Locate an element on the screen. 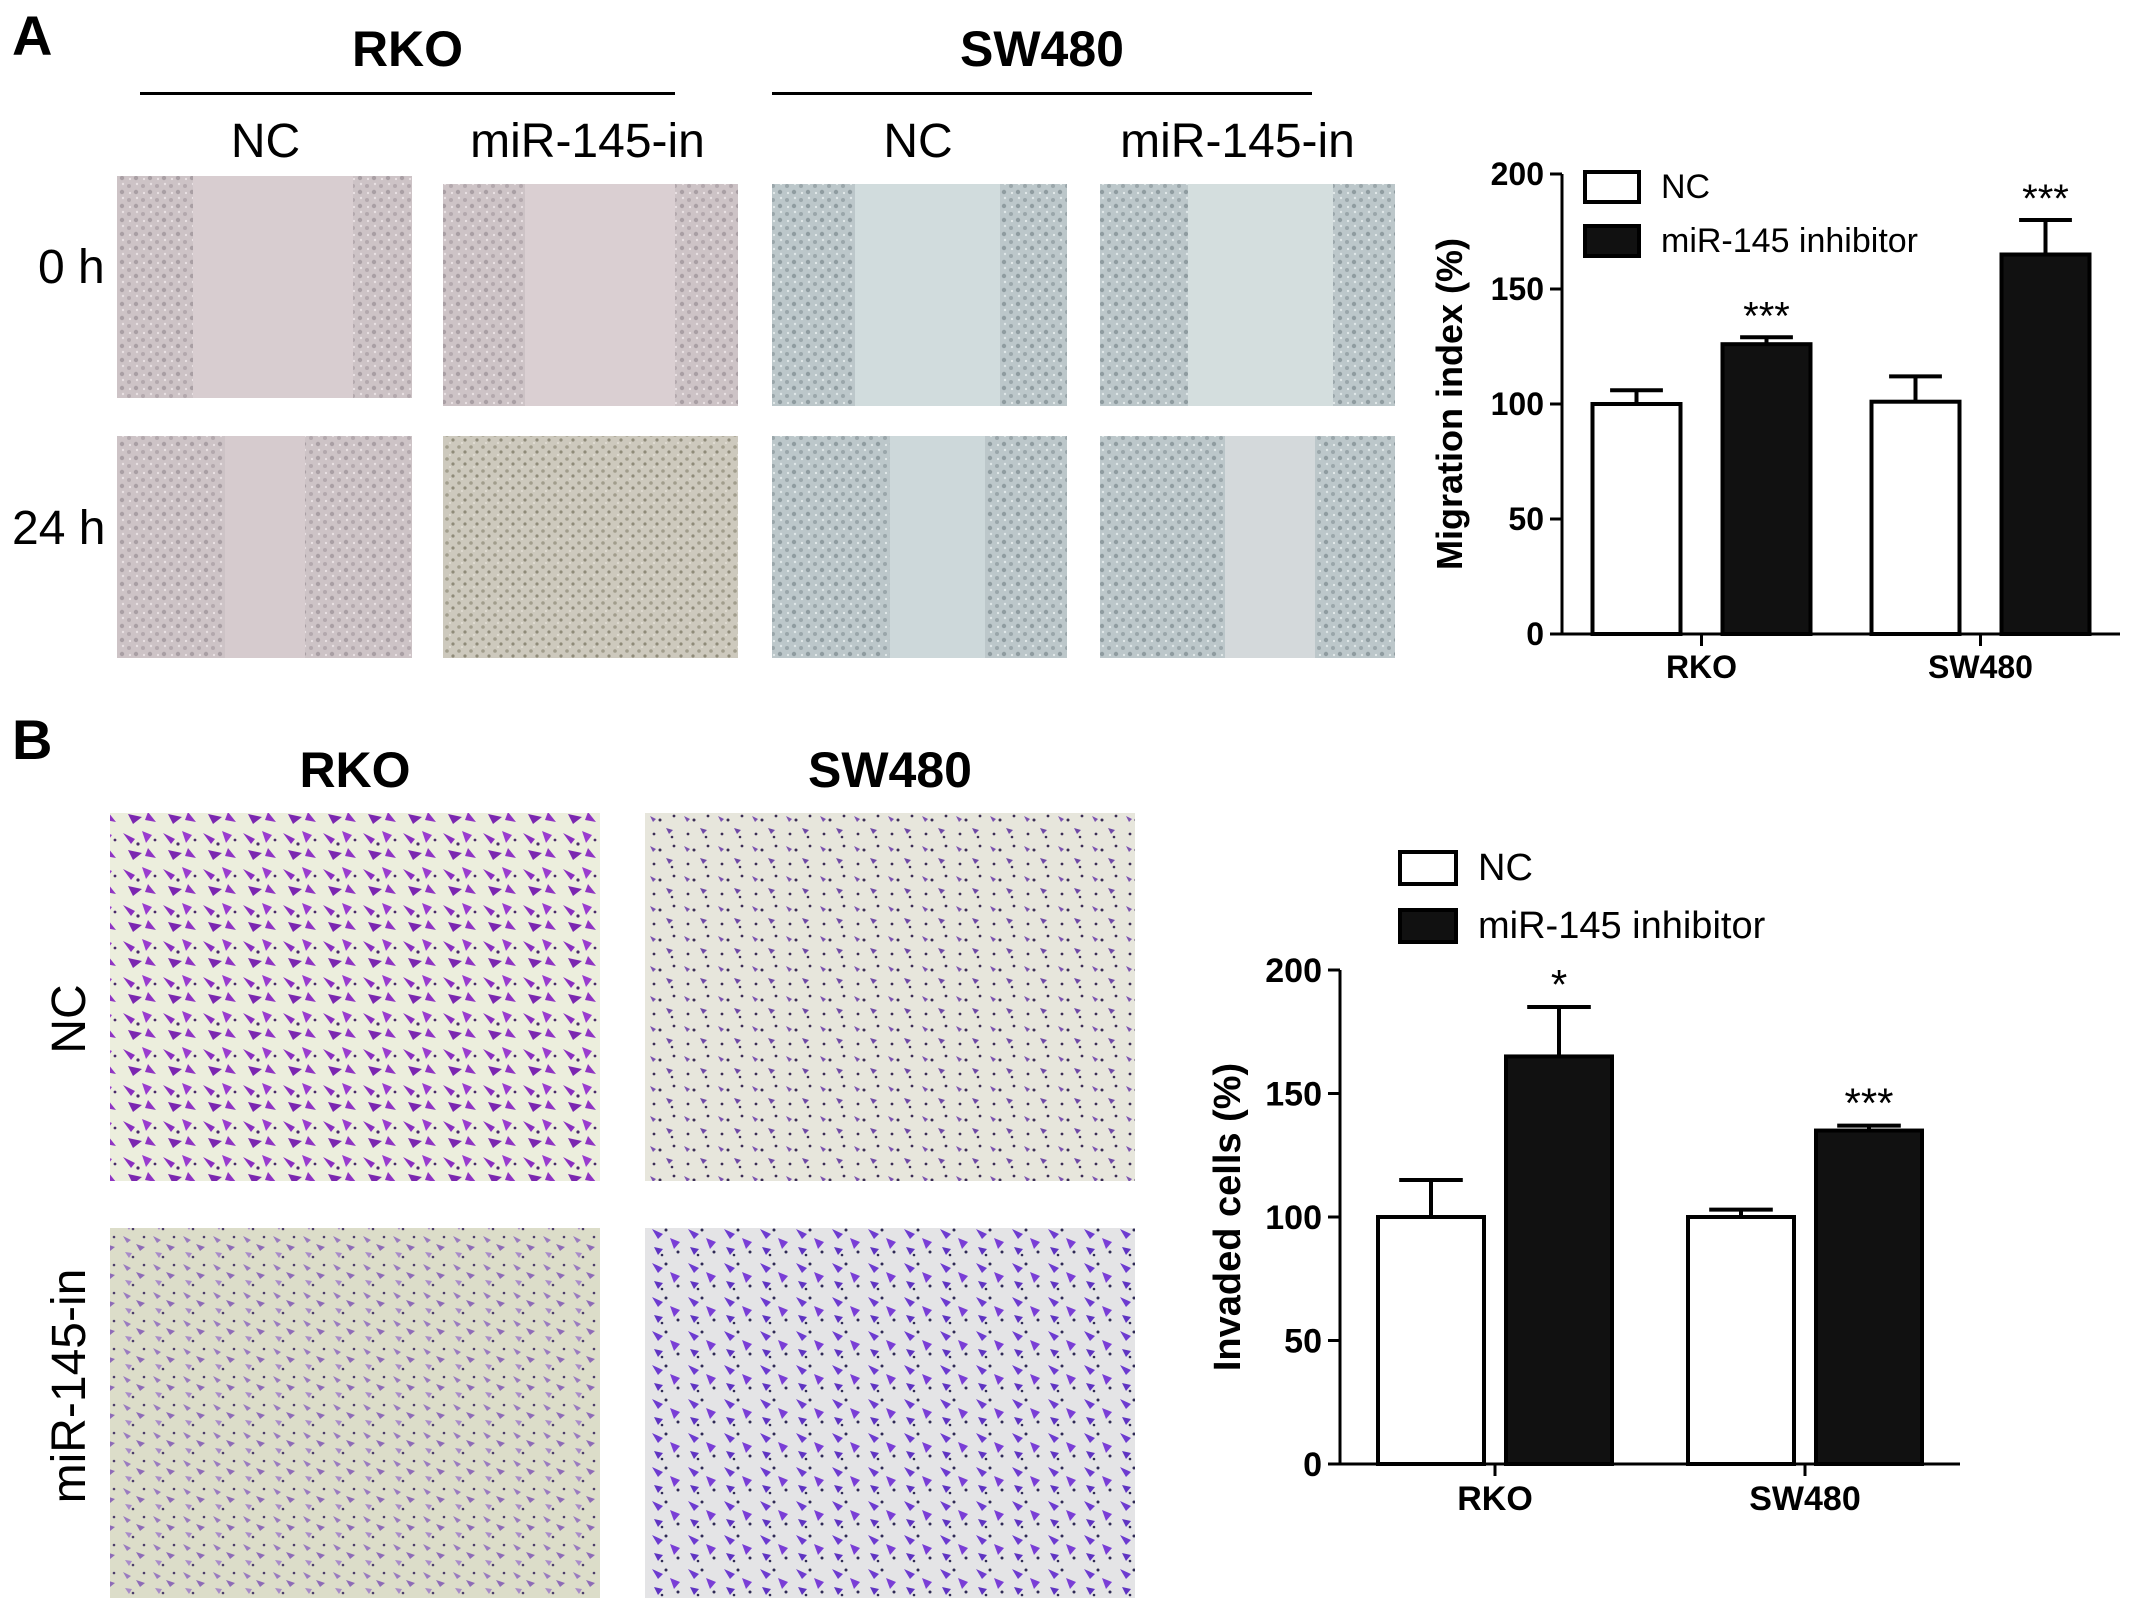  panel-a-row-24h: 24 h is located at coordinates (59, 528).